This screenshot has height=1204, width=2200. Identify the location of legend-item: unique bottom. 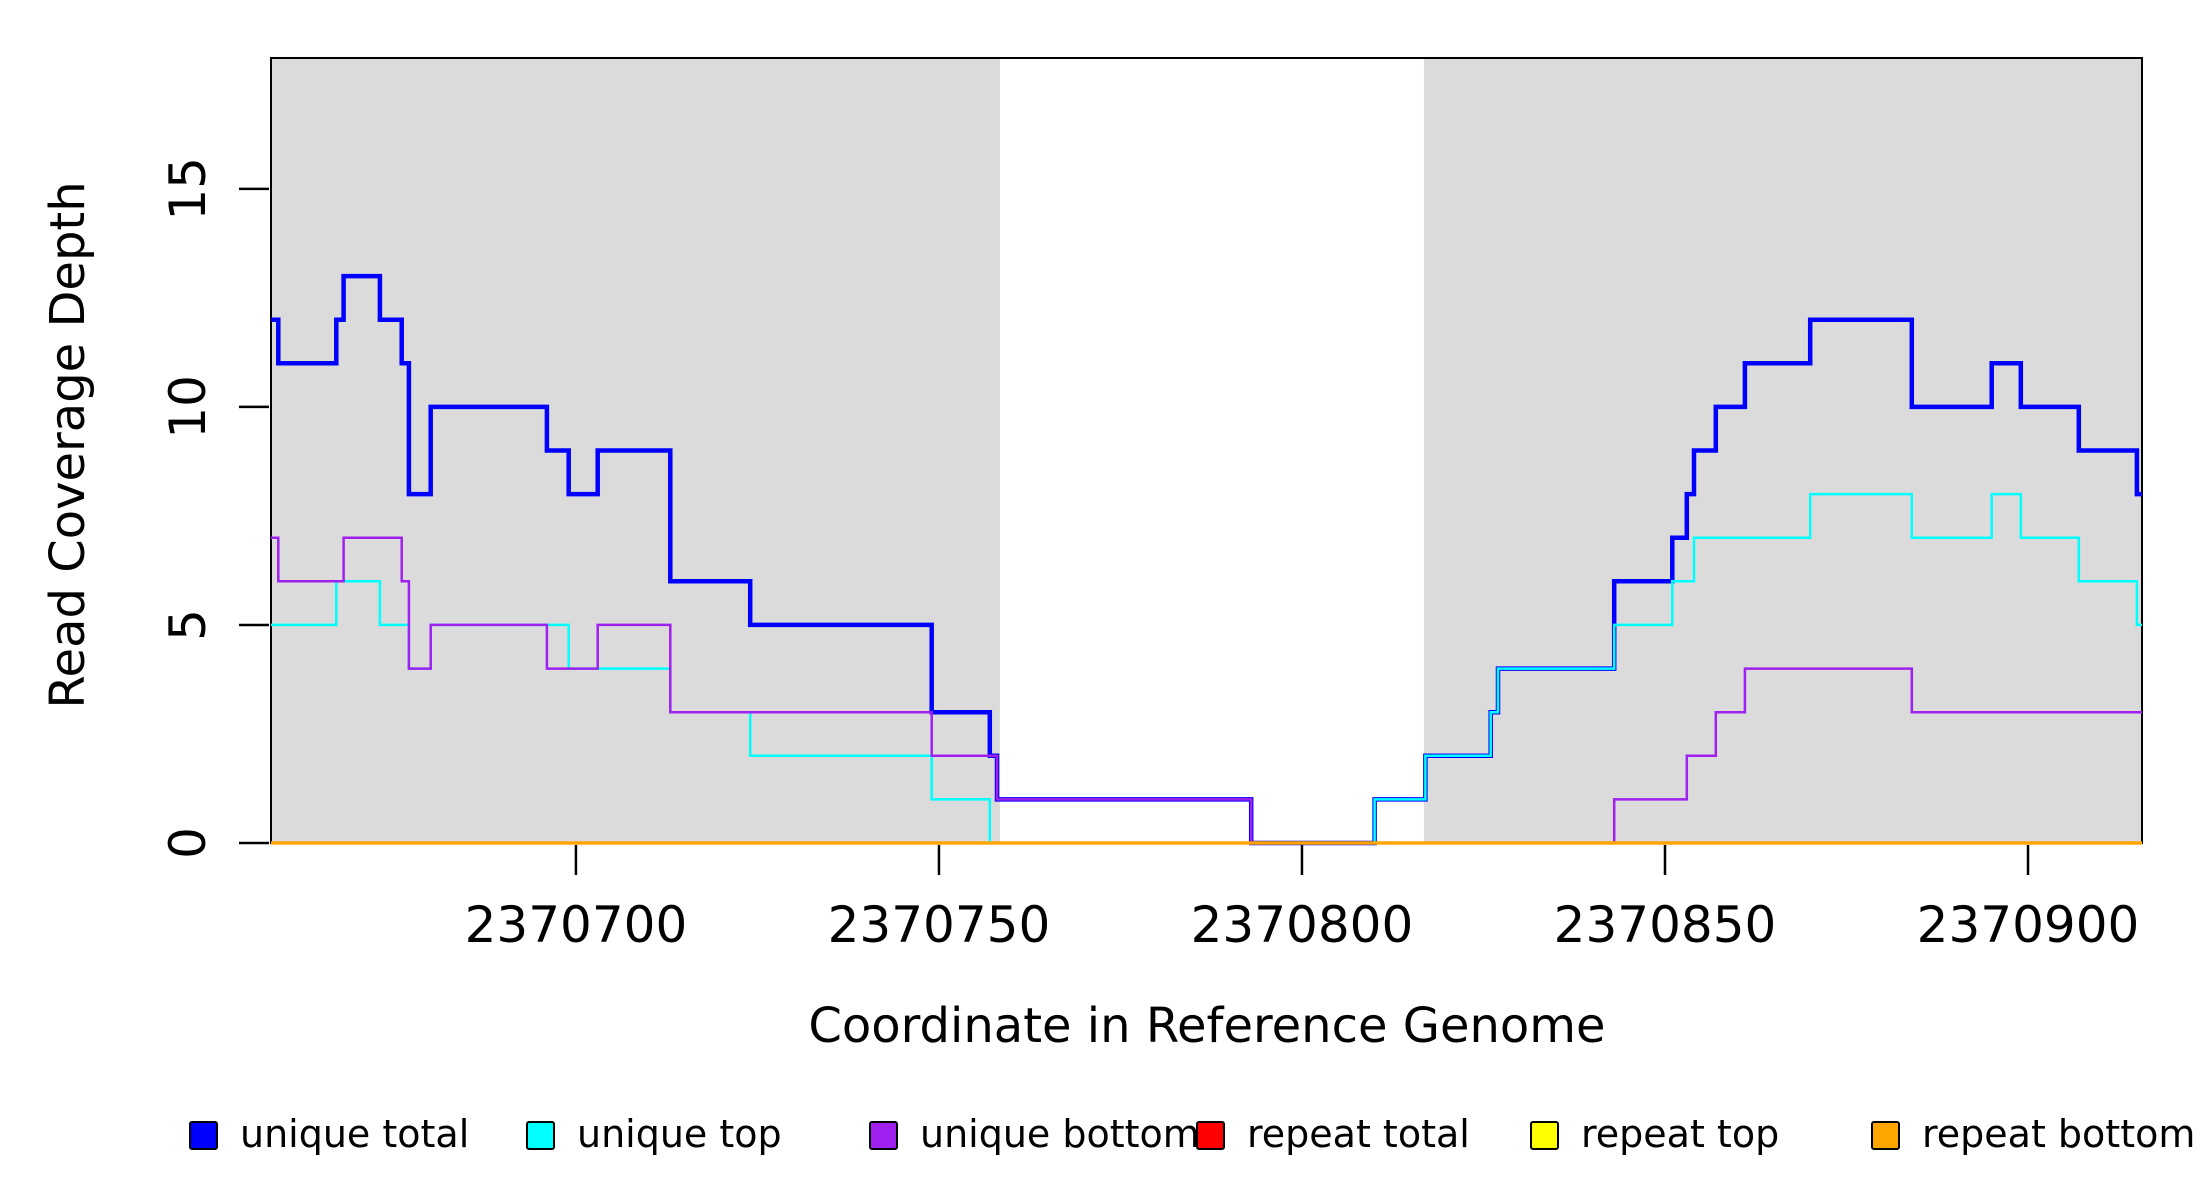
(1034, 1134).